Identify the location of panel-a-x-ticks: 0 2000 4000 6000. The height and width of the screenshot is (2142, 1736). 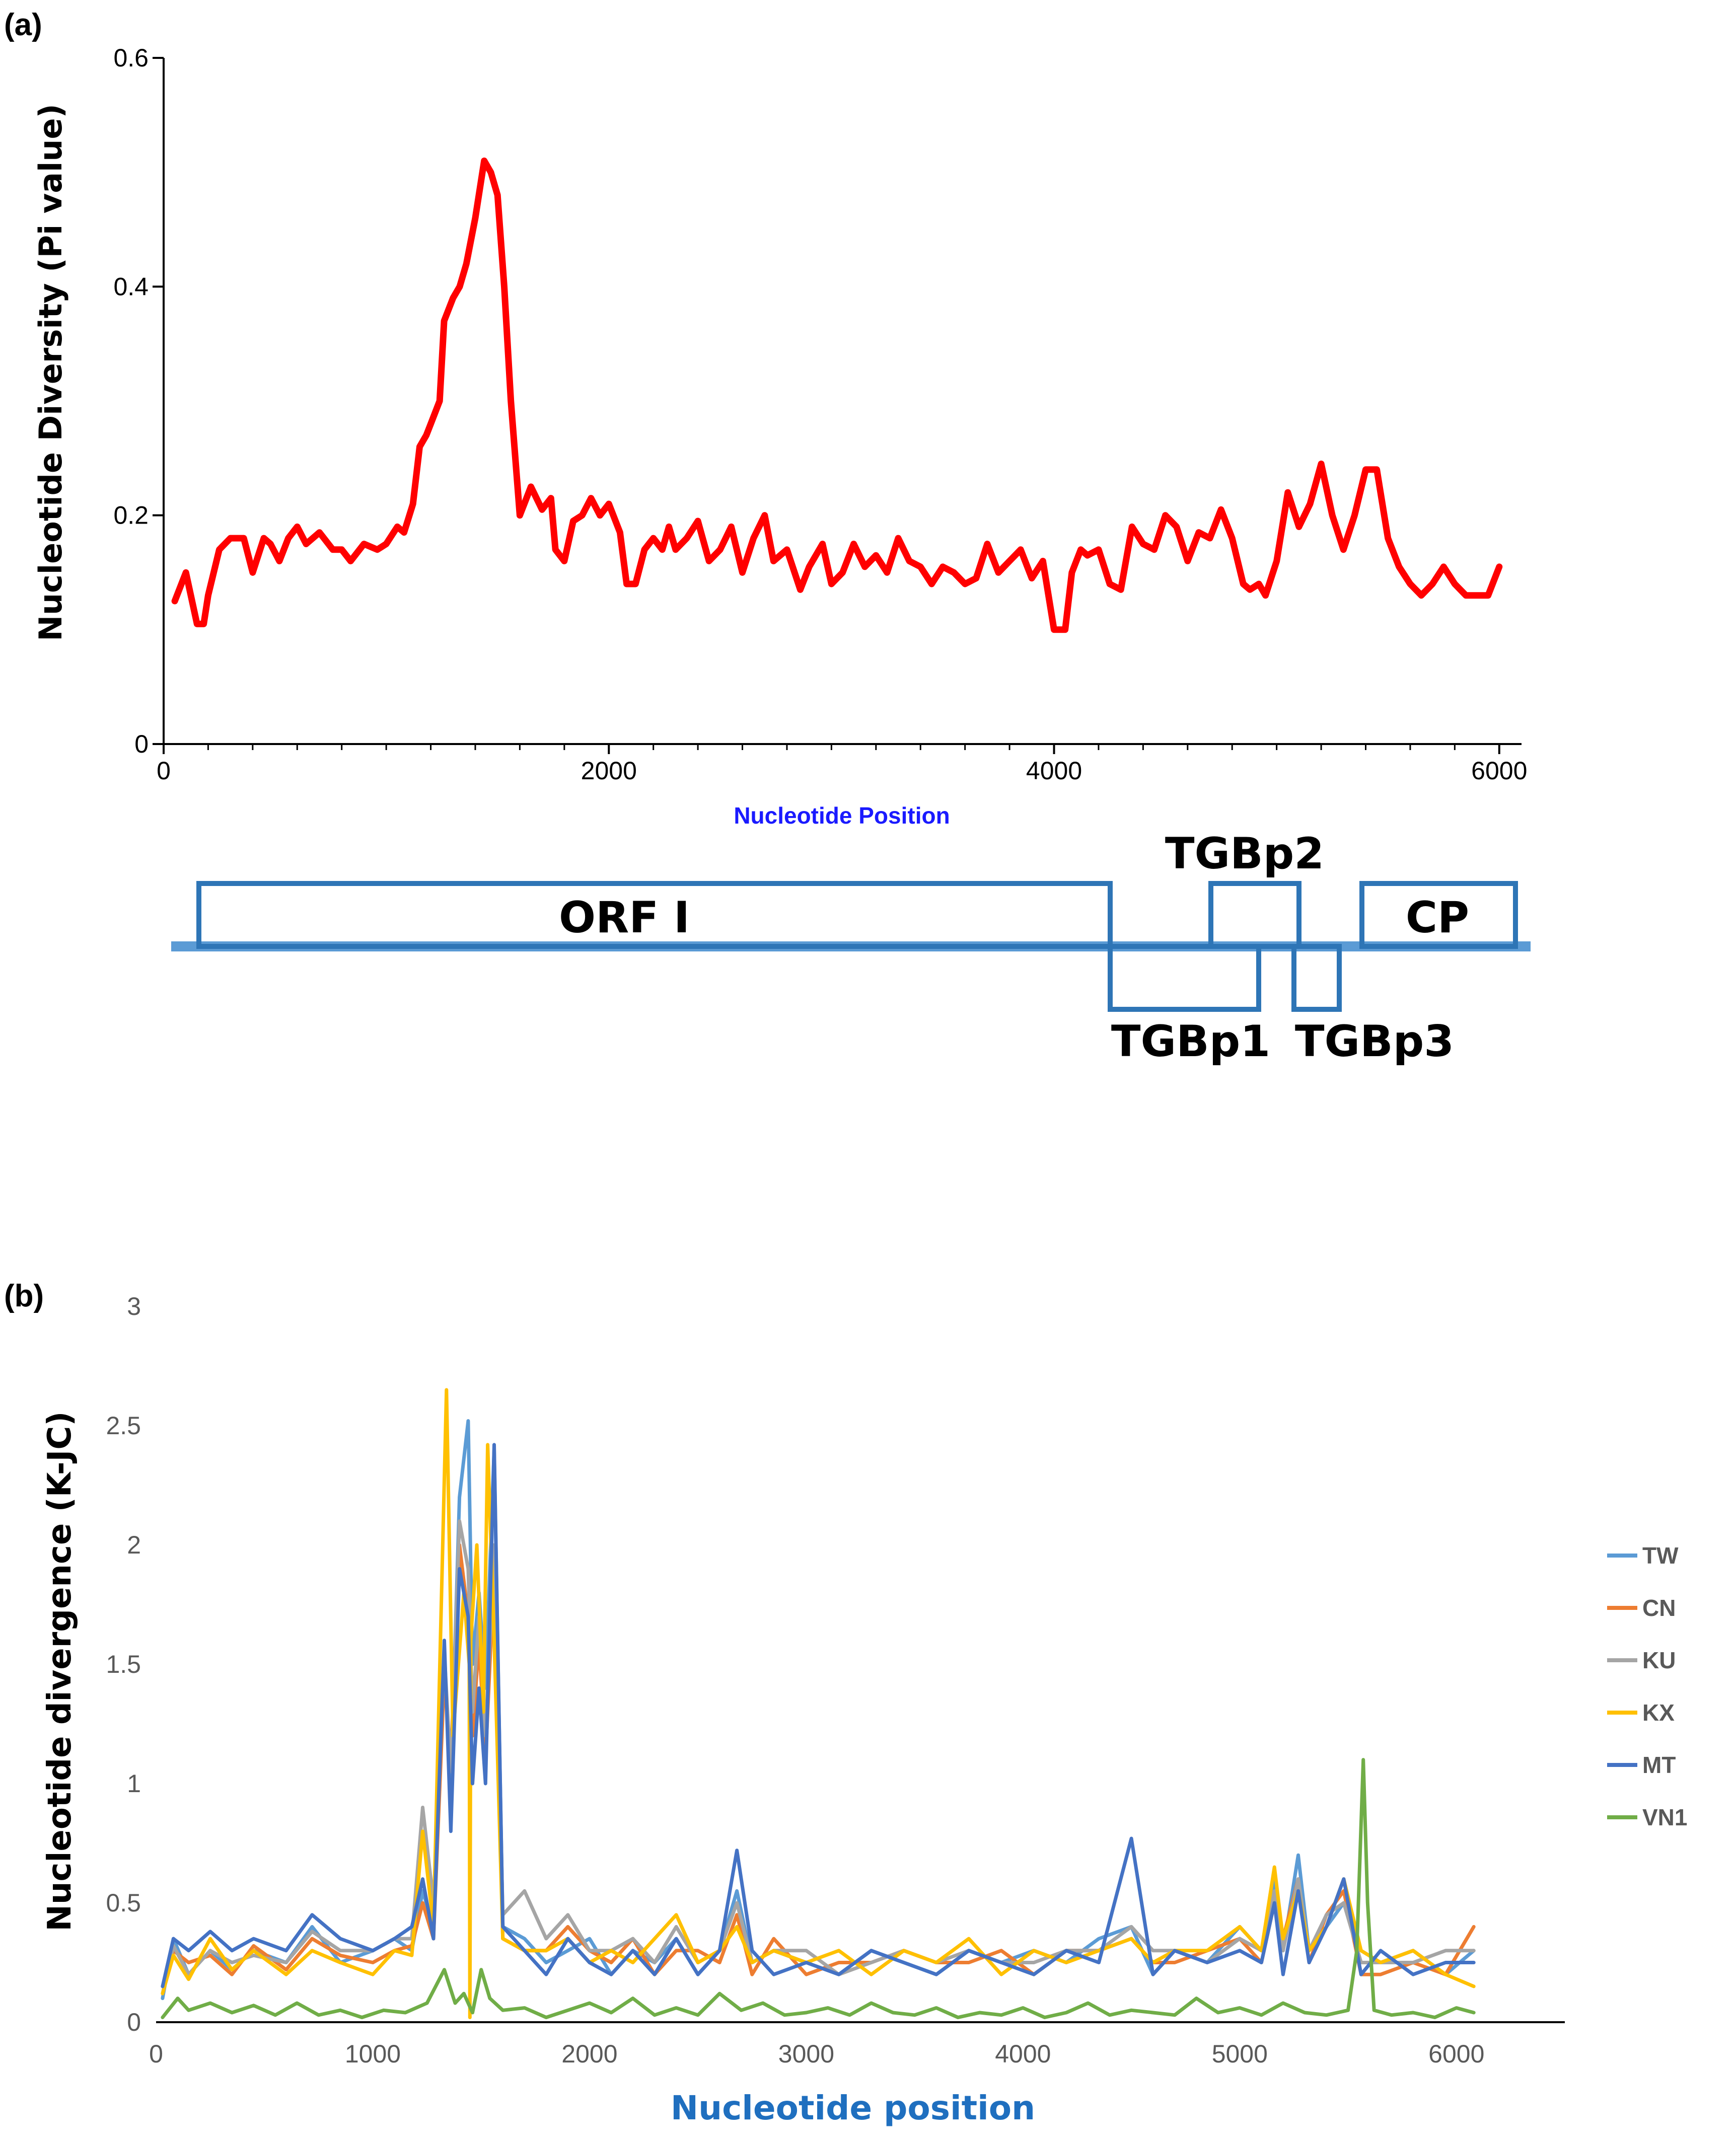
(842, 764).